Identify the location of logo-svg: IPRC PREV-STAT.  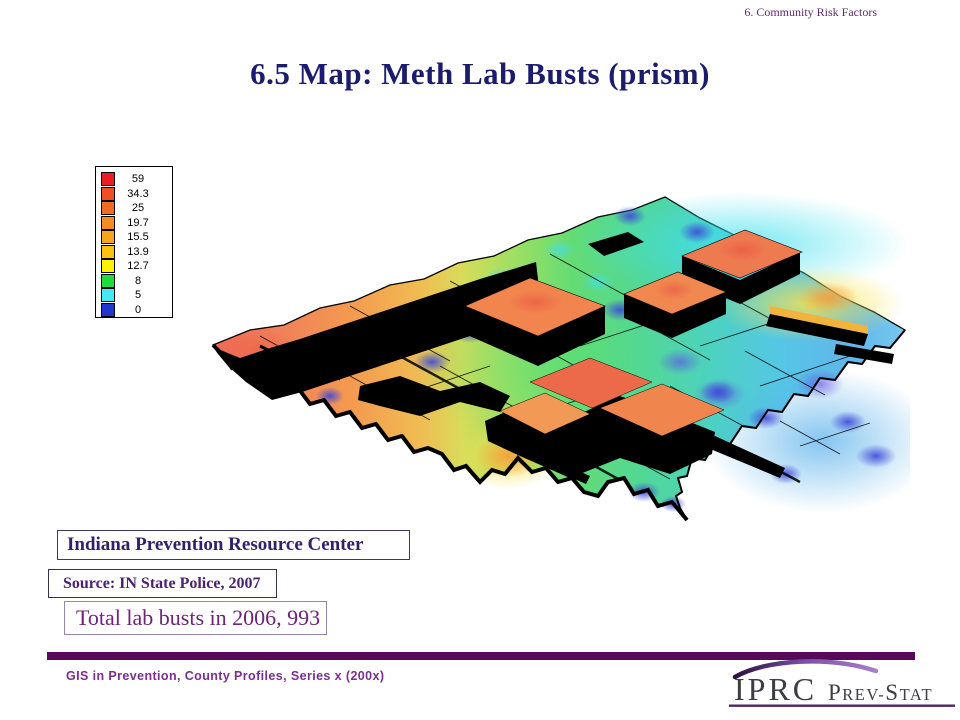
(842, 683).